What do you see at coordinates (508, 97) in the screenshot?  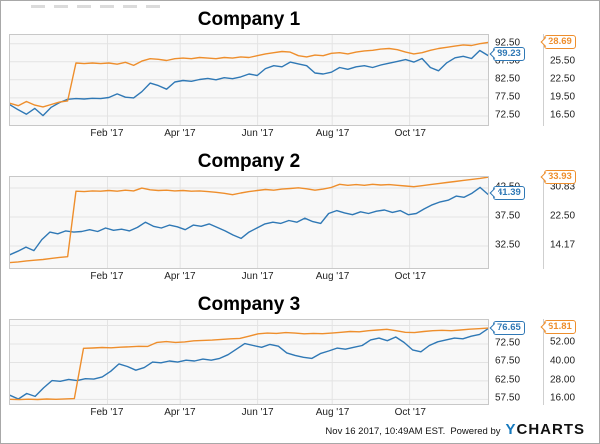 I see `y-axis-tick: 77.50` at bounding box center [508, 97].